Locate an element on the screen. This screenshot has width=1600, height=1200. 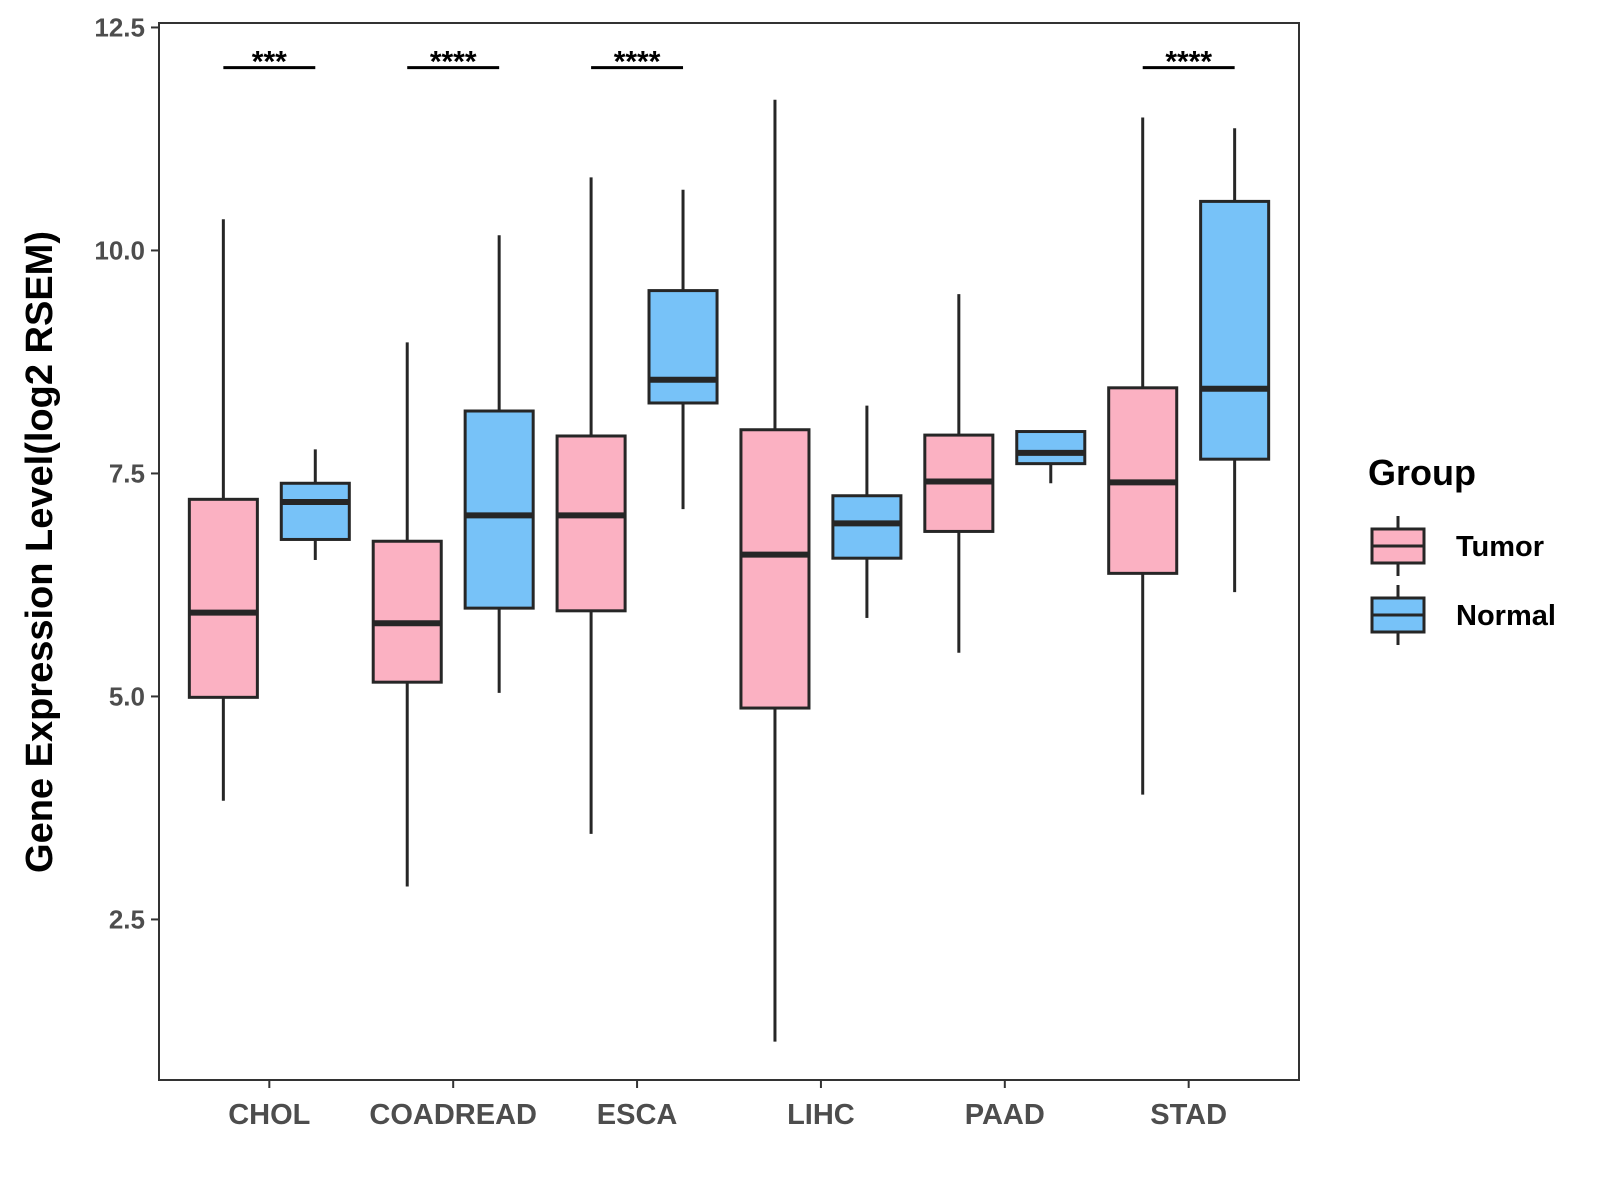
box-tumor-paad is located at coordinates (959, 473).